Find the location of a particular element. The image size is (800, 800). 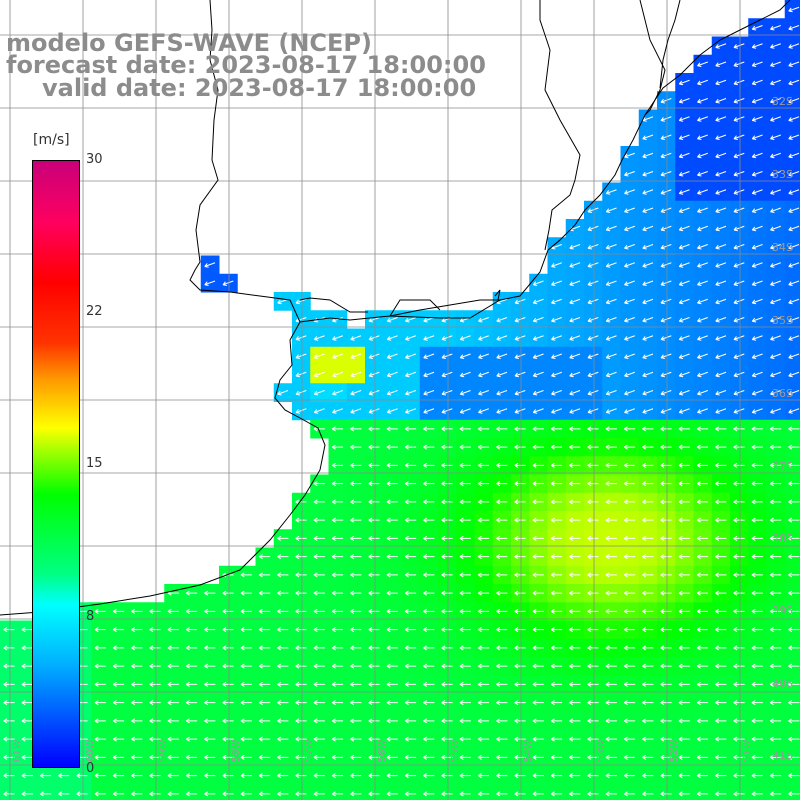

longitude-label: 51W is located at coordinates (747, 750).